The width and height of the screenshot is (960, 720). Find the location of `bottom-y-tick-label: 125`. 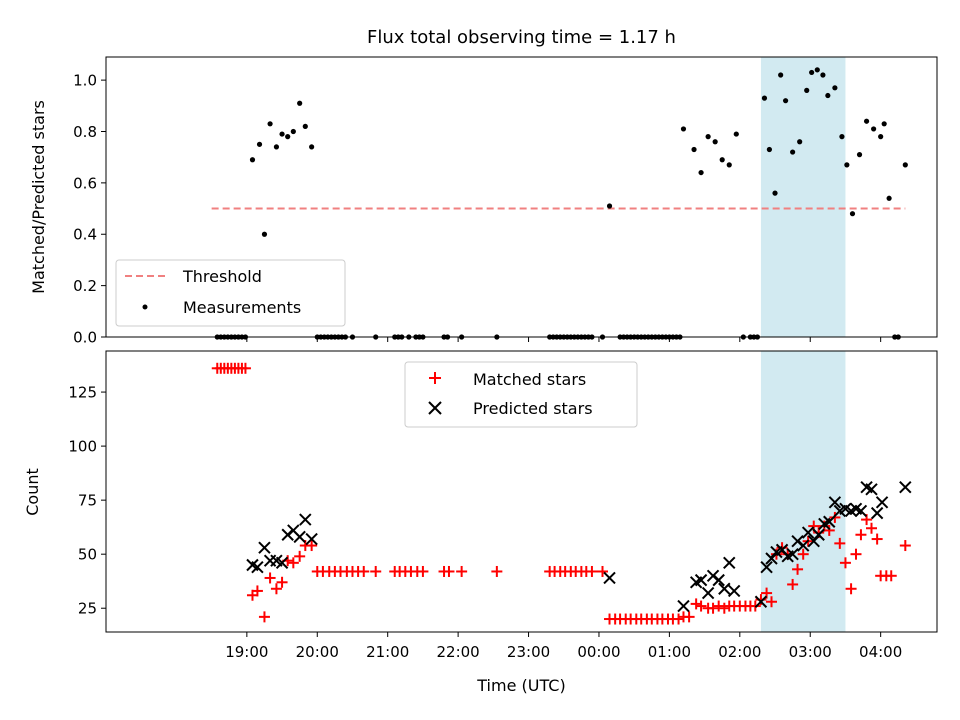

bottom-y-tick-label: 125 is located at coordinates (82, 393).